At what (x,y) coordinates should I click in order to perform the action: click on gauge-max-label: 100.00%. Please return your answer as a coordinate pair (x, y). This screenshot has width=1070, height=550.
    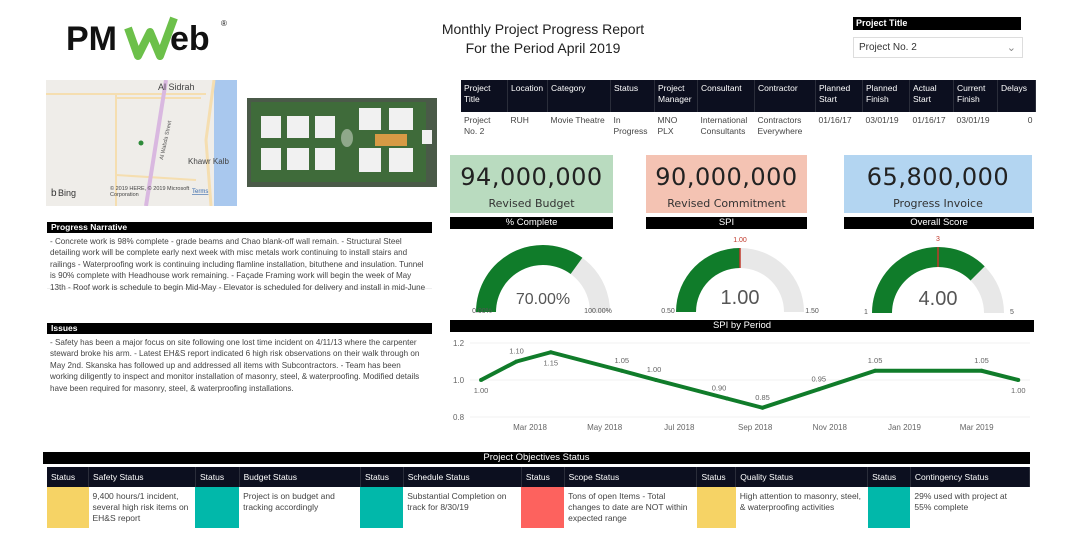
    Looking at the image, I should click on (598, 311).